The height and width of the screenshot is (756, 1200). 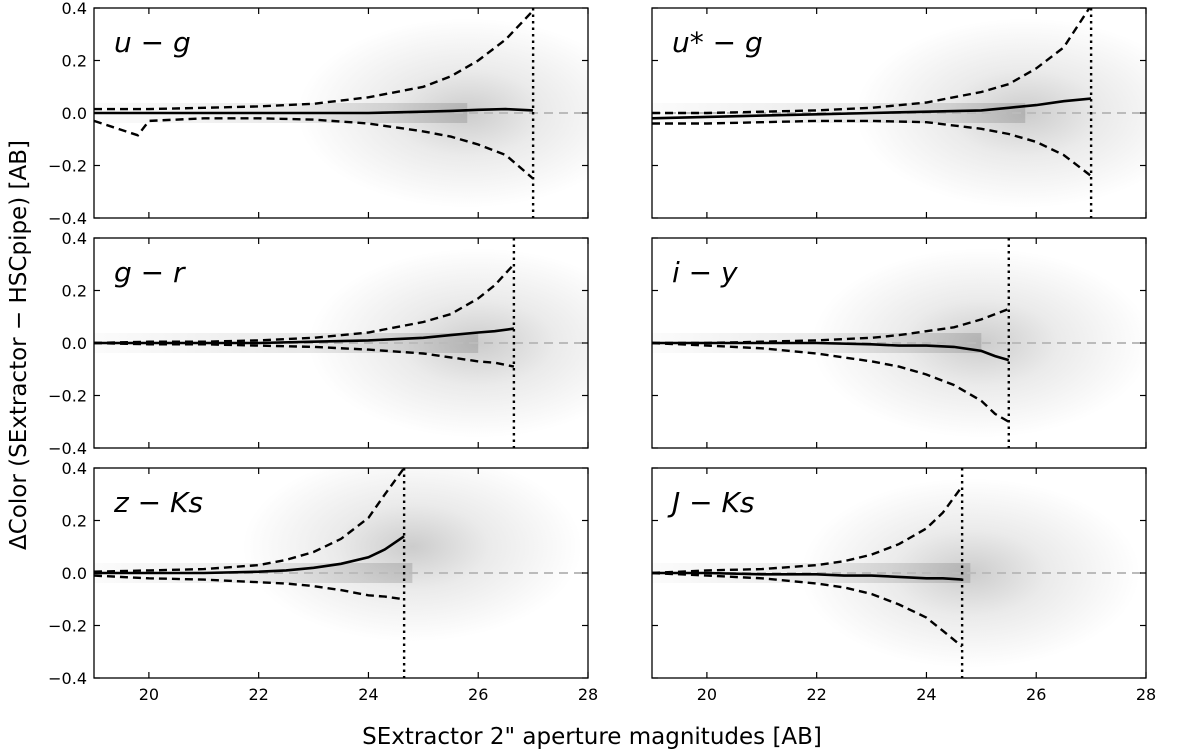 I want to click on panel-label: g − r, so click(x=150, y=272).